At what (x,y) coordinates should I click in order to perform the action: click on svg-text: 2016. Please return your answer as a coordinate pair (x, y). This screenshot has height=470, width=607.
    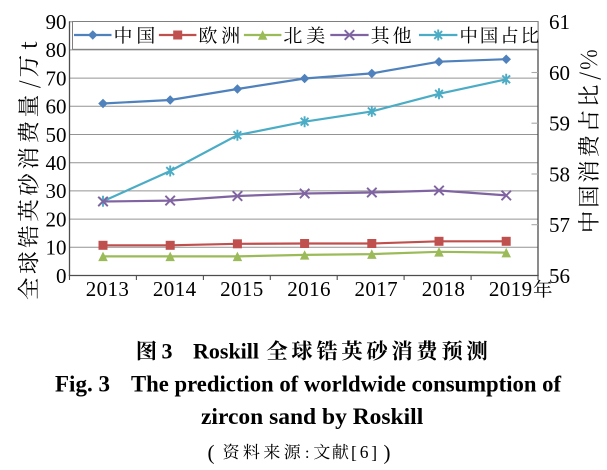
    Looking at the image, I should click on (309, 289).